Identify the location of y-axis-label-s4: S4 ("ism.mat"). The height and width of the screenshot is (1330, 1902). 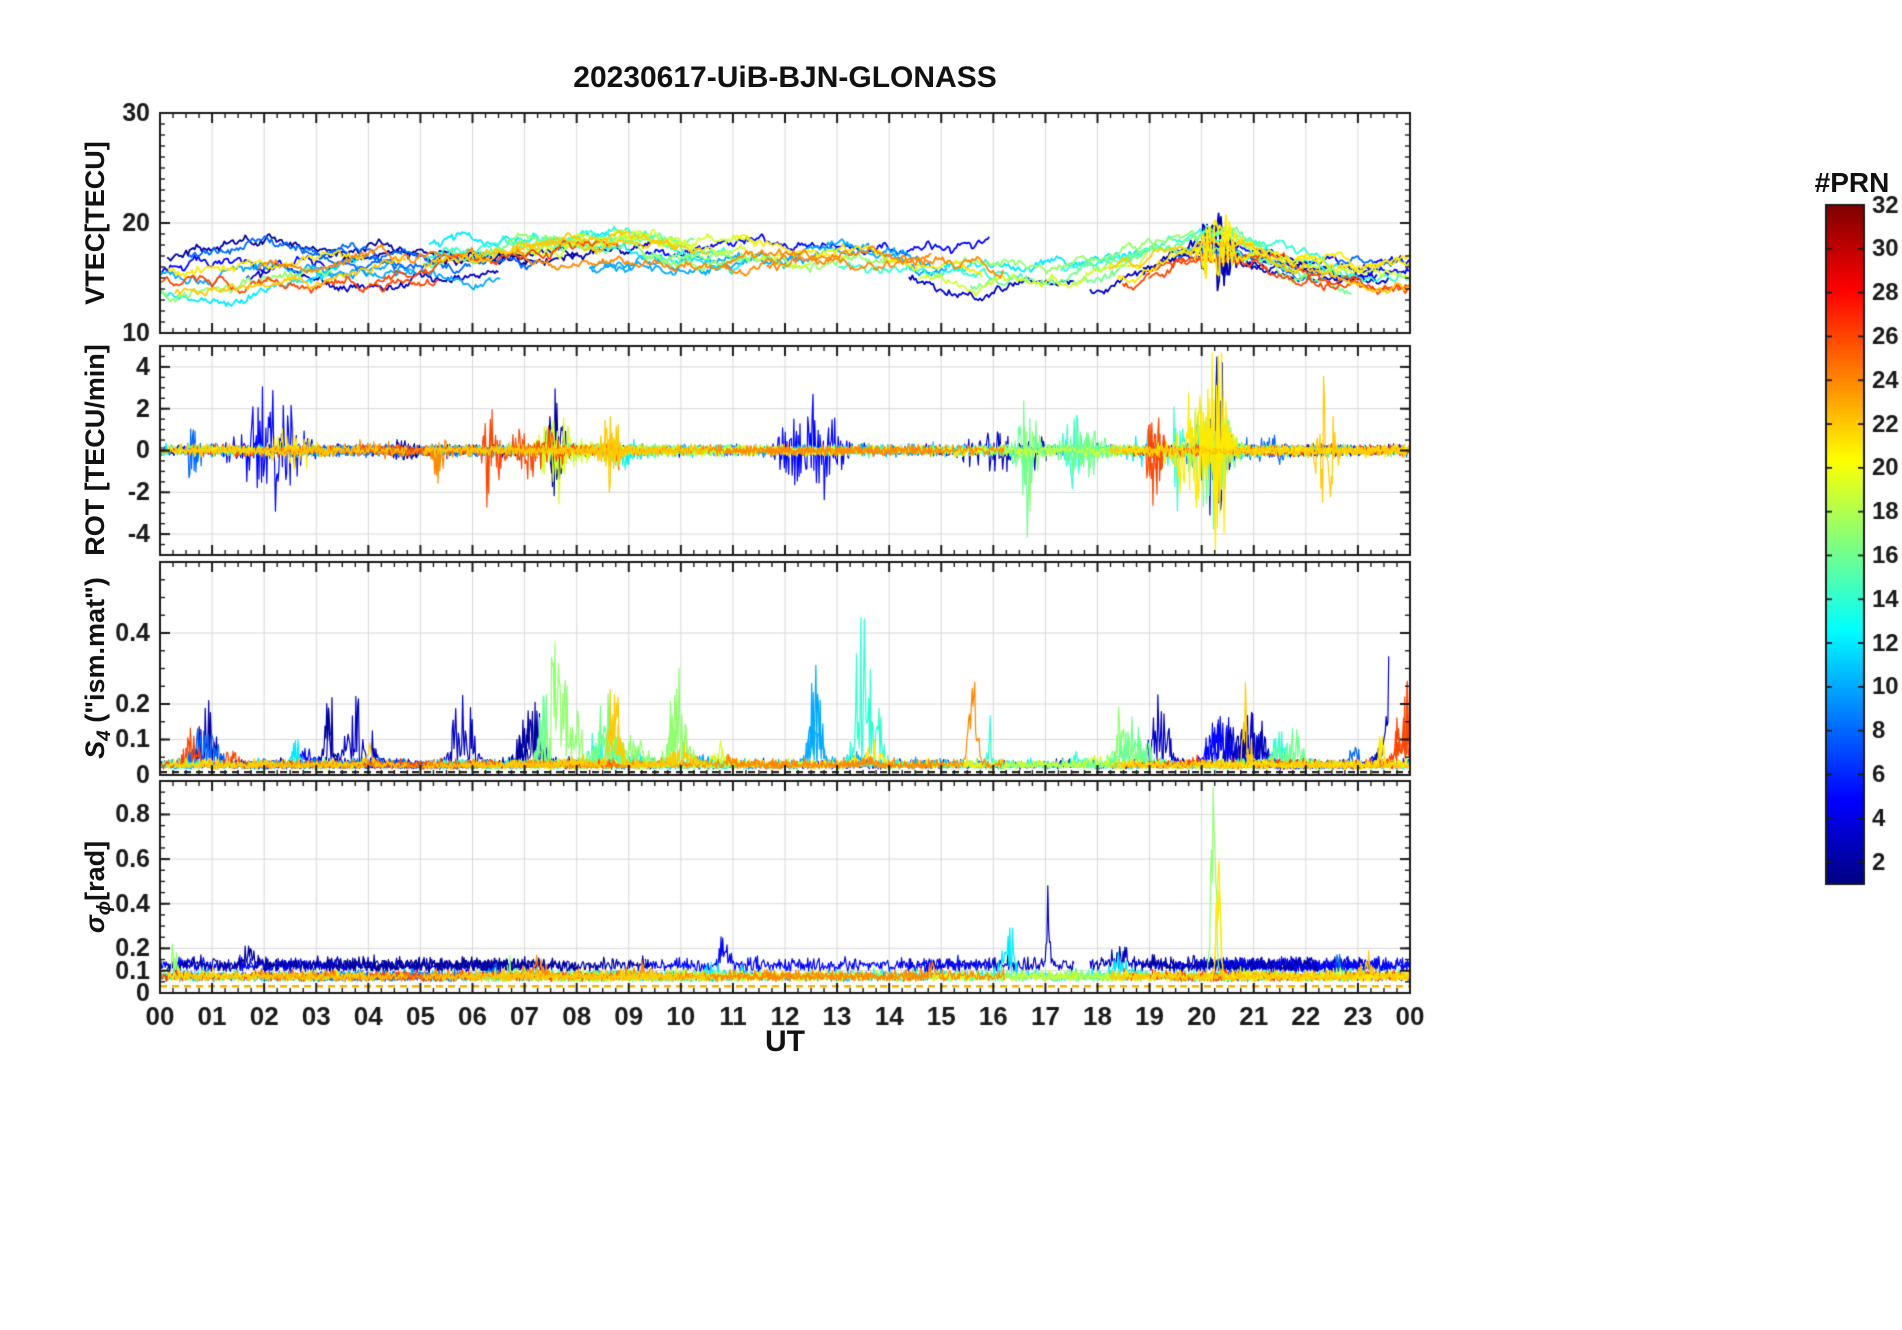
(97, 668).